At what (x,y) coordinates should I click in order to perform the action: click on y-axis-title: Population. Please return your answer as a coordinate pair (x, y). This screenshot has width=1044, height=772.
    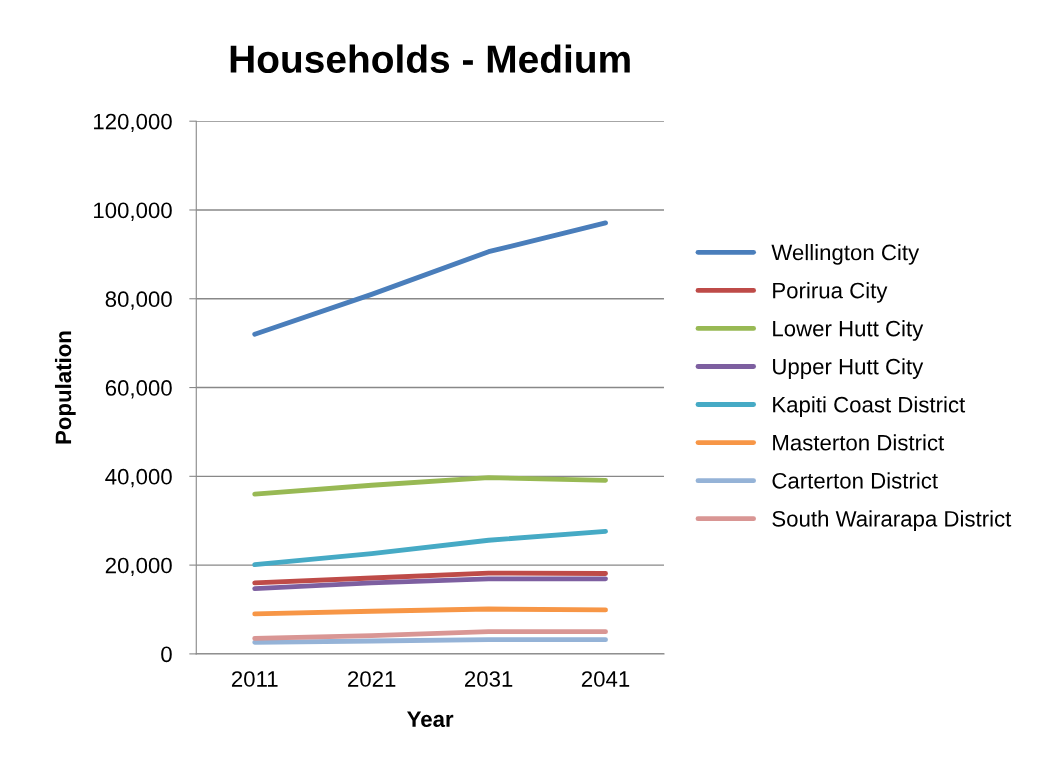
    Looking at the image, I should click on (65, 387).